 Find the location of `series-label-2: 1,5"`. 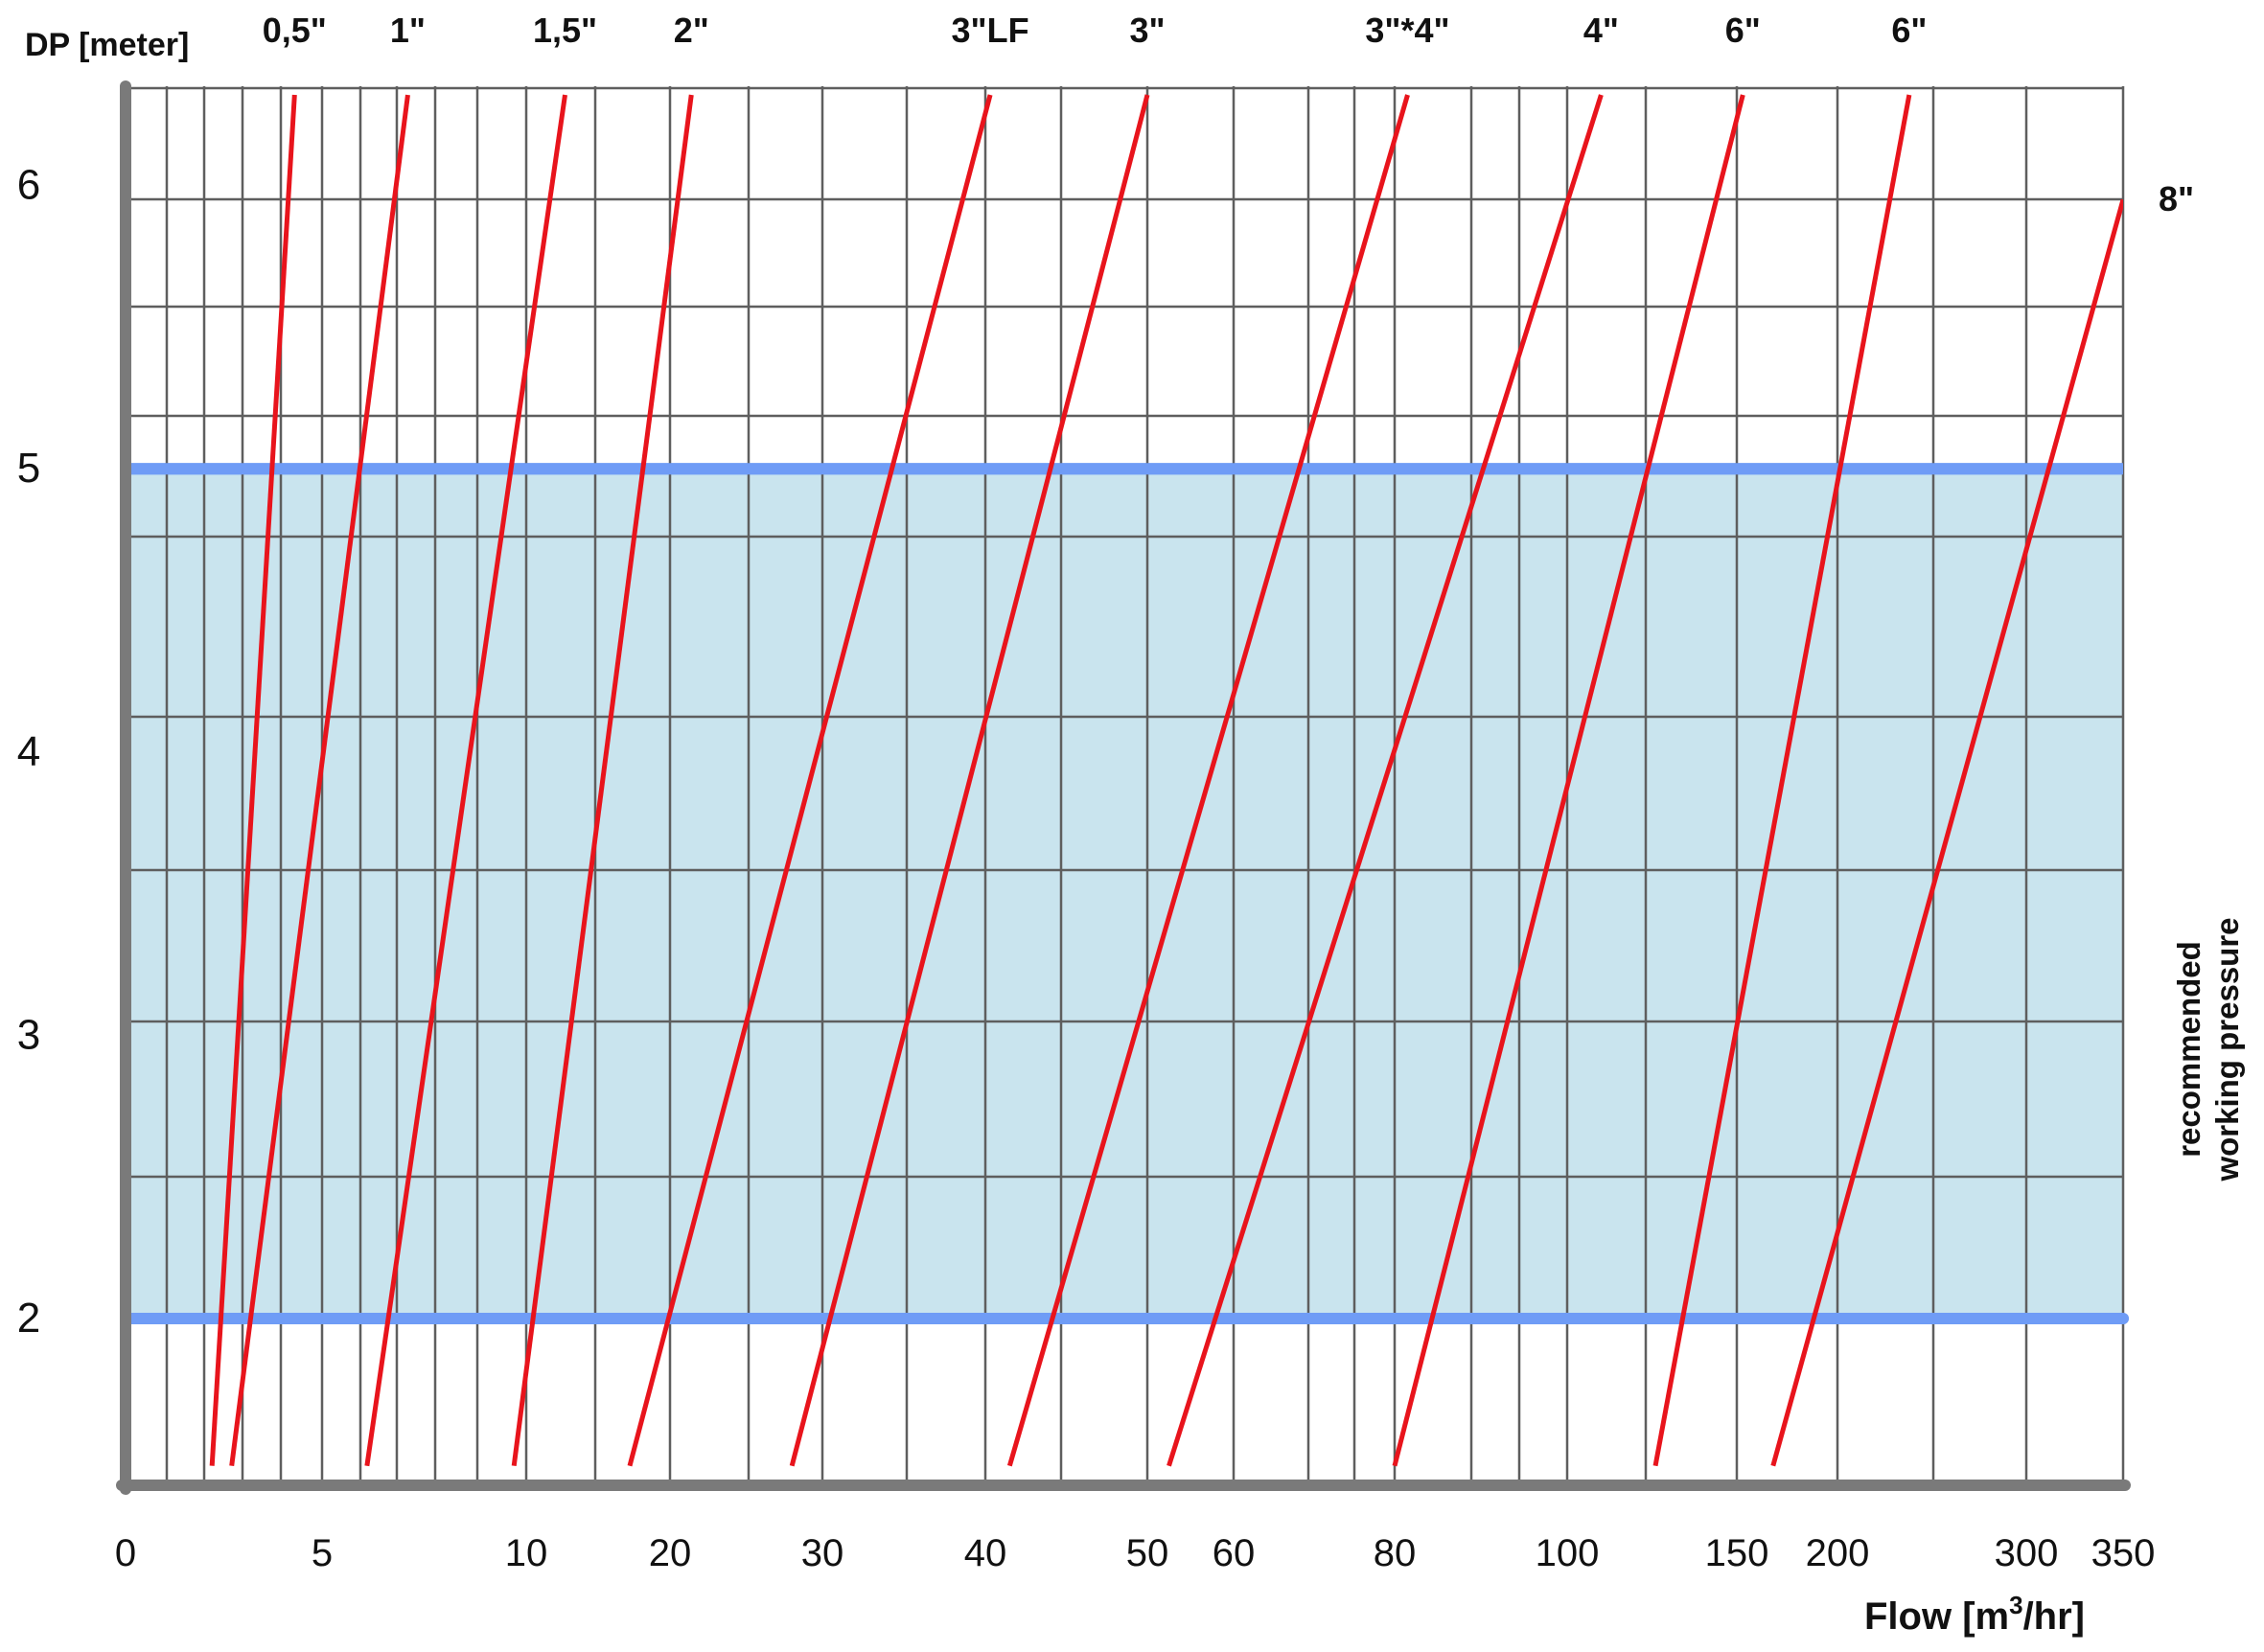

series-label-2: 1,5" is located at coordinates (565, 30).